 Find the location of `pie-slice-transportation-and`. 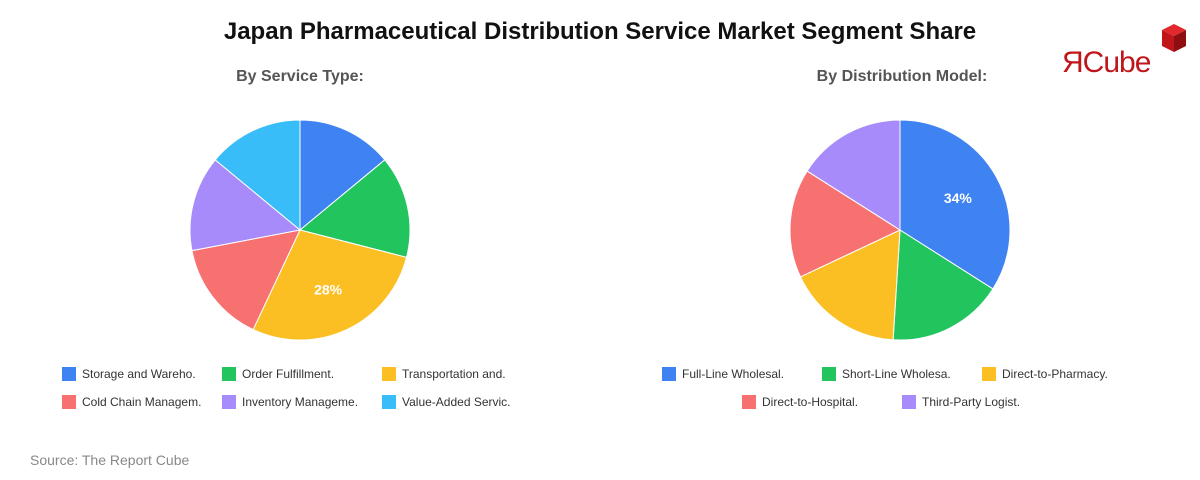

pie-slice-transportation-and is located at coordinates (330, 285).